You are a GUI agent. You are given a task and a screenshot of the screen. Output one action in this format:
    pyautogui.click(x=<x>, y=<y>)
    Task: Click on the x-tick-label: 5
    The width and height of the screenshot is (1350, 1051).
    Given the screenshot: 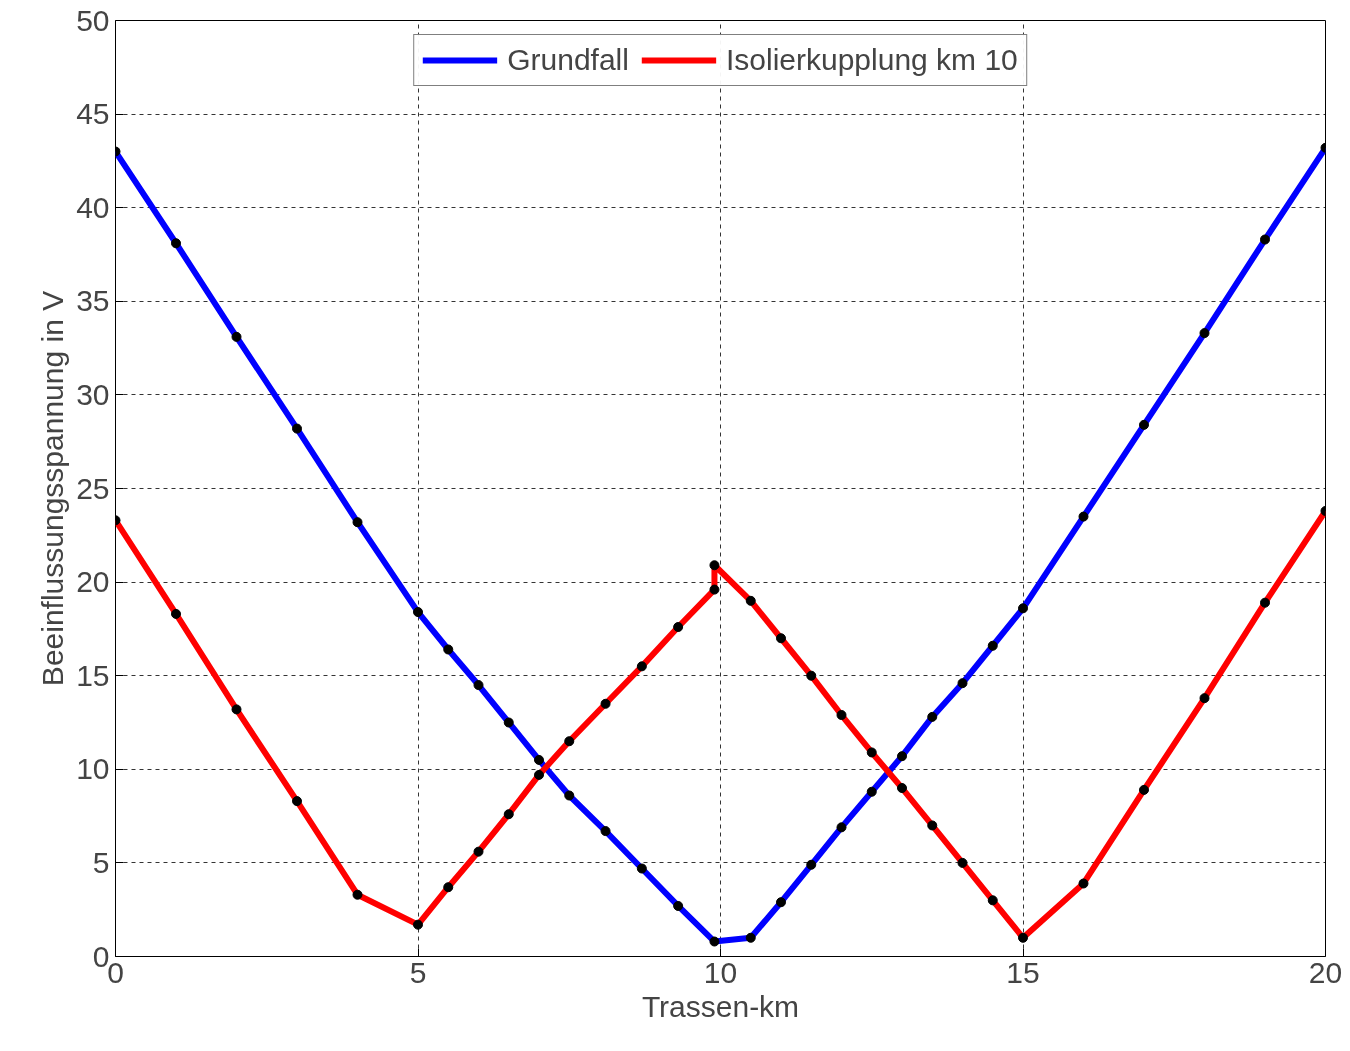 What is the action you would take?
    pyautogui.click(x=418, y=972)
    